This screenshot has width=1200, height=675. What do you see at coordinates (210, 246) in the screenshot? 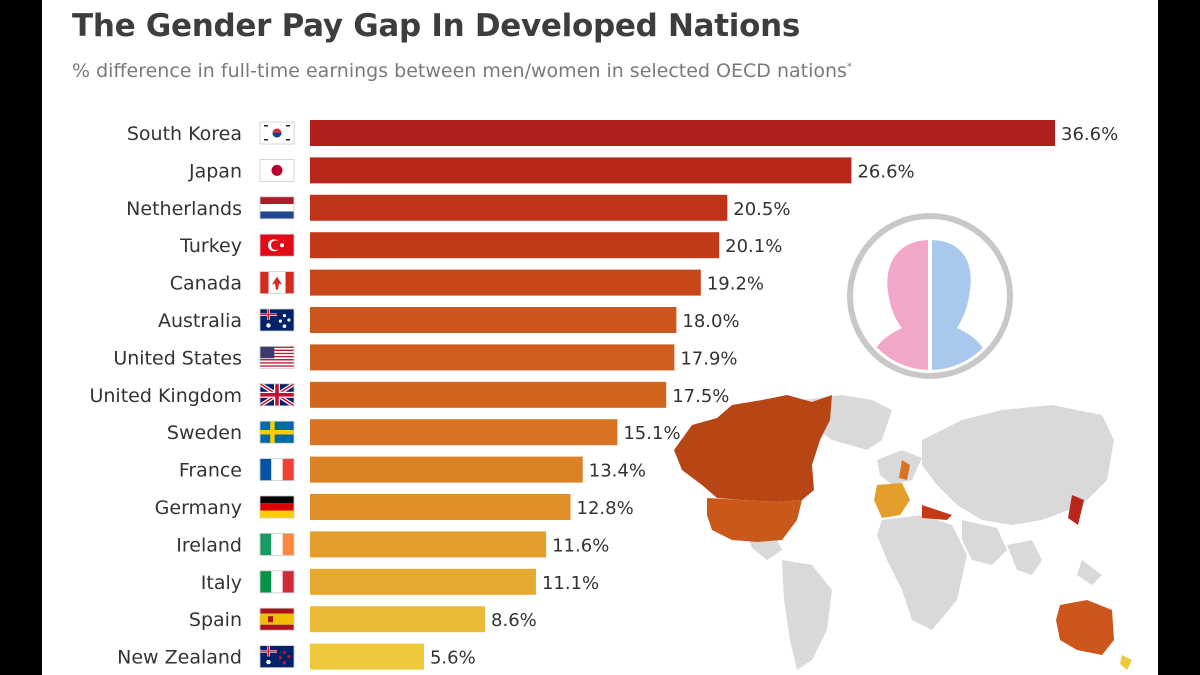
I see `category-label: Turkey` at bounding box center [210, 246].